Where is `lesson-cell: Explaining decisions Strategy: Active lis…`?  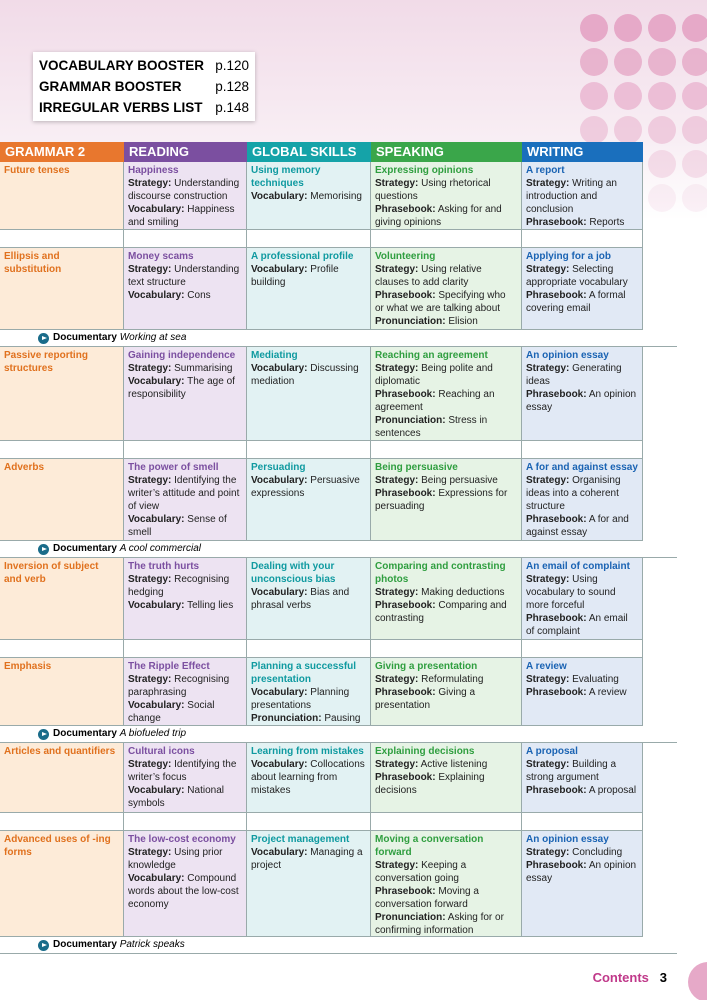
lesson-cell: Explaining decisions Strategy: Active lis… is located at coordinates (446, 778).